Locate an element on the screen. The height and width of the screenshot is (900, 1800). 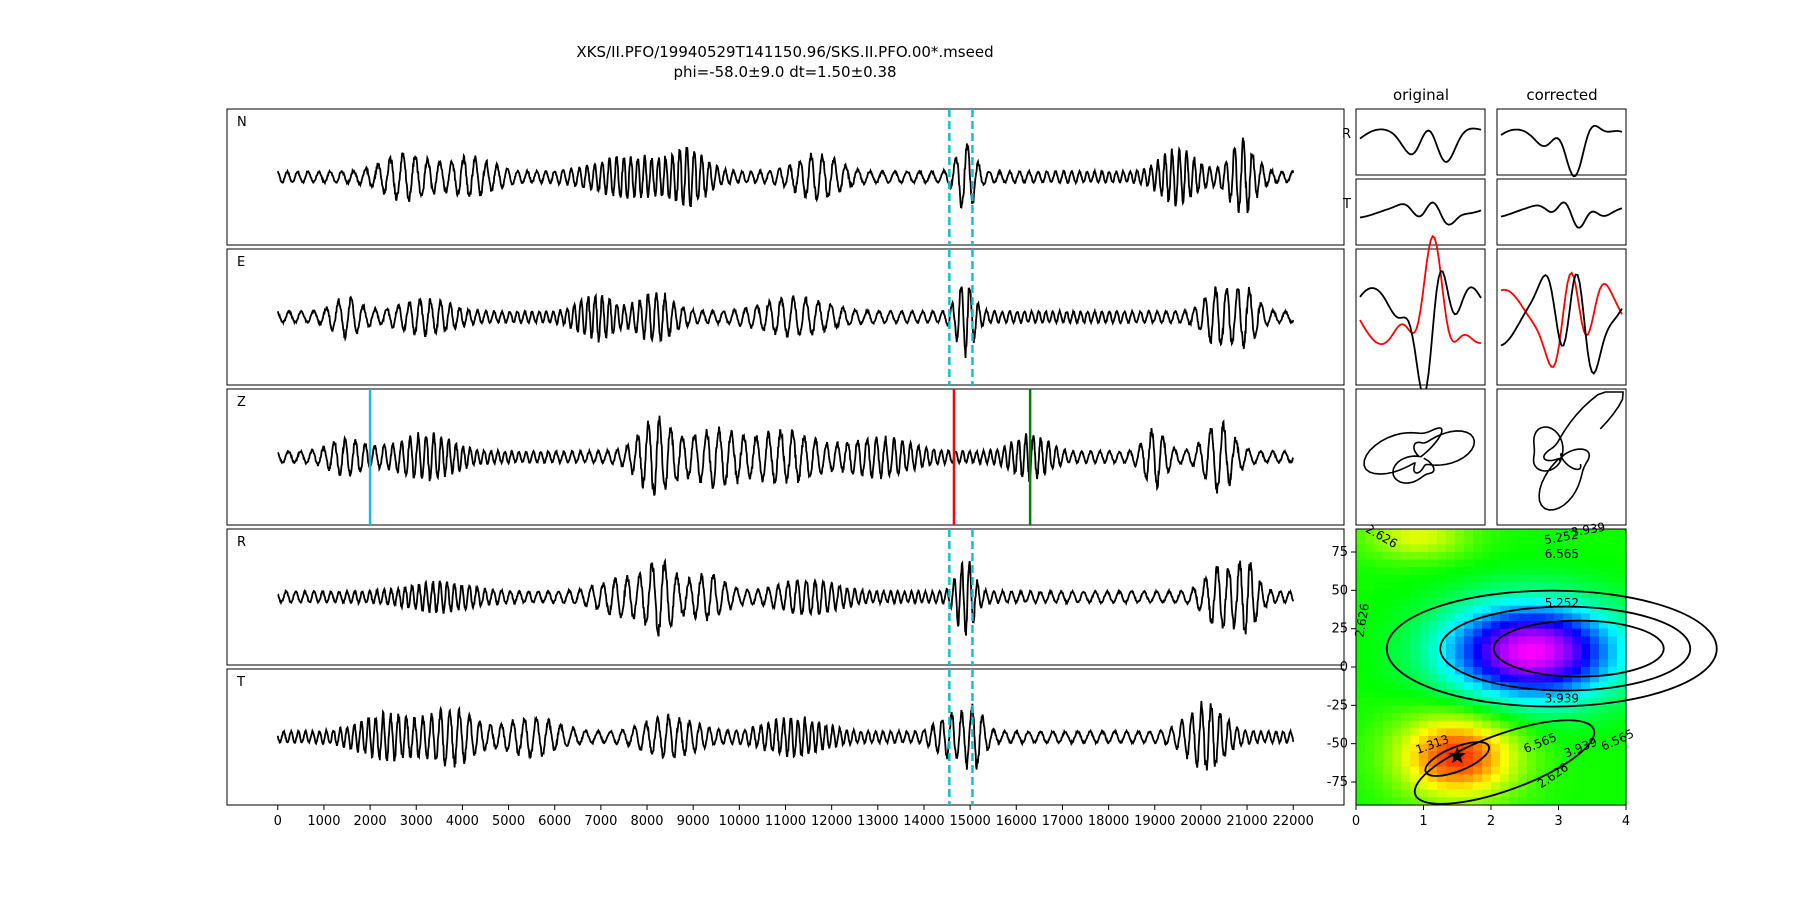
trace-channel-label: N is located at coordinates (242, 122).